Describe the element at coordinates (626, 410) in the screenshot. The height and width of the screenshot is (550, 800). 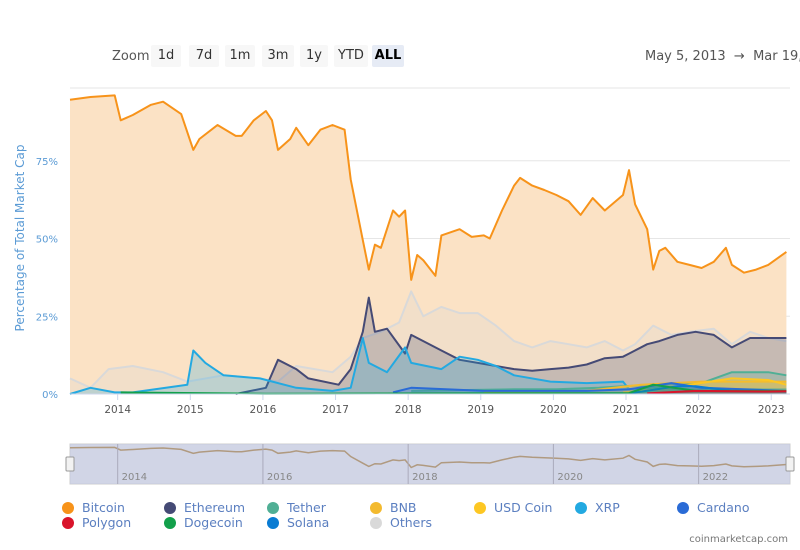
I see `x-tick-label: 2021` at that location.